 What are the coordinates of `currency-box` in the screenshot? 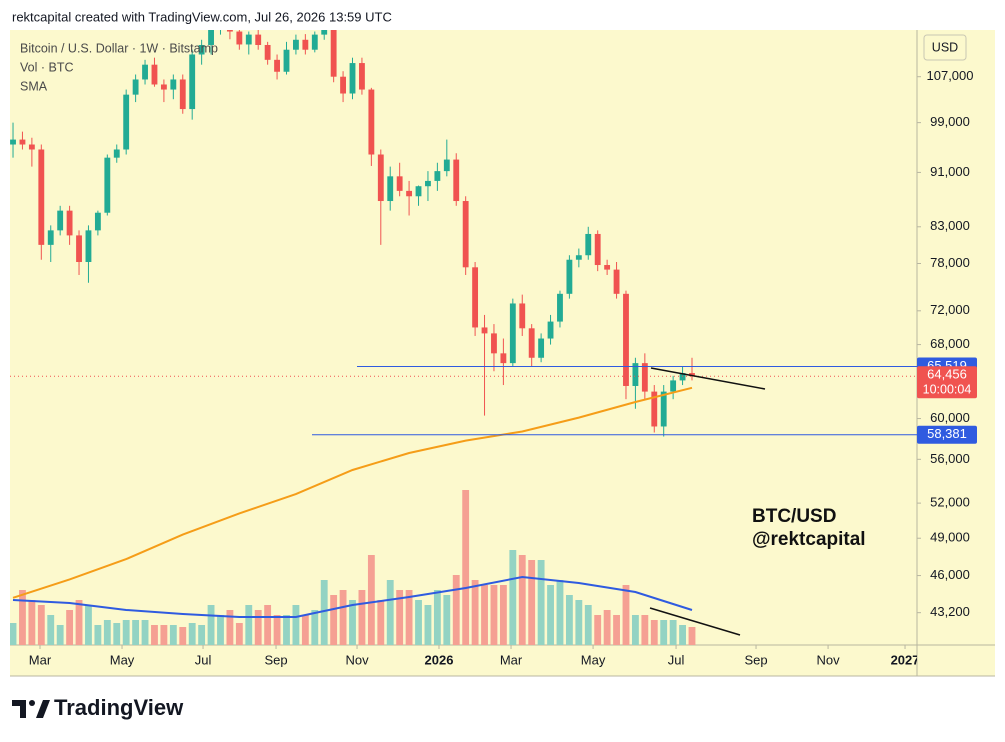 It's located at (945, 47).